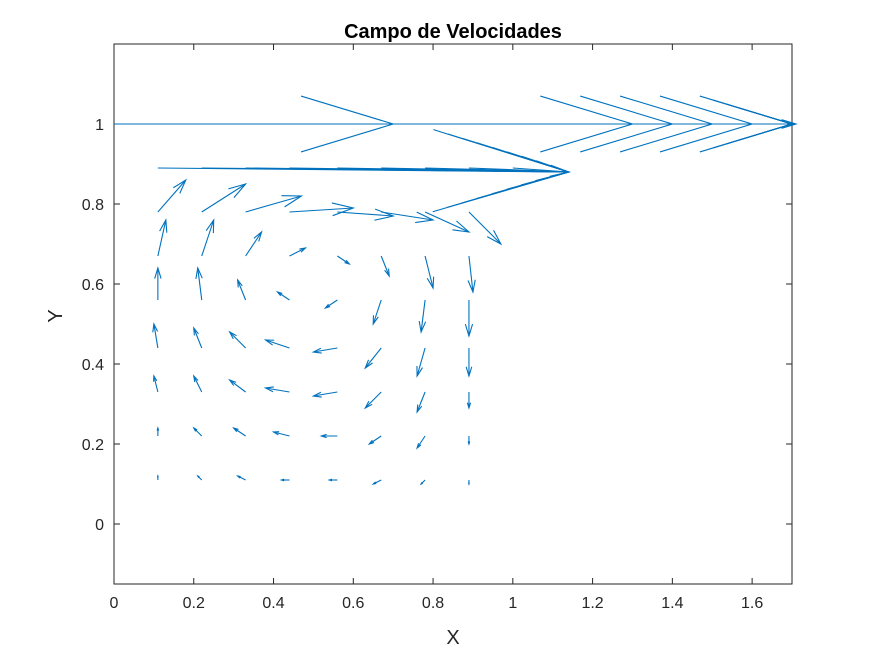  Describe the element at coordinates (93, 365) in the screenshot. I see `y-tick-label: 0.4` at that location.